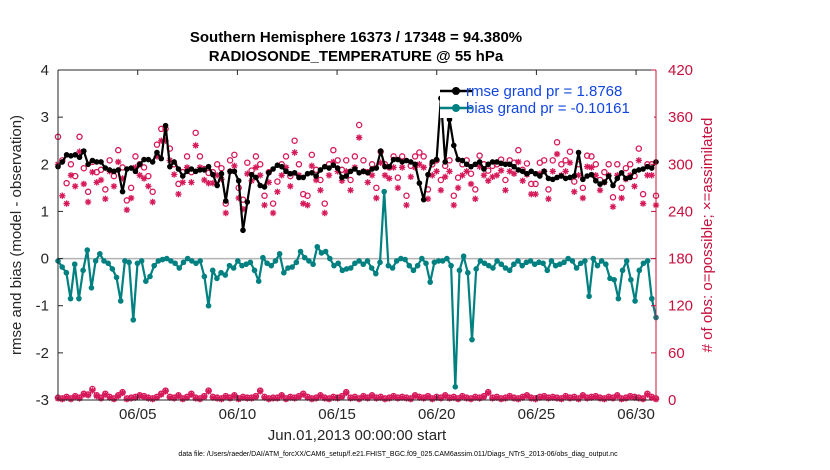  Describe the element at coordinates (437, 414) in the screenshot. I see `x-tick-label: 06/20` at that location.